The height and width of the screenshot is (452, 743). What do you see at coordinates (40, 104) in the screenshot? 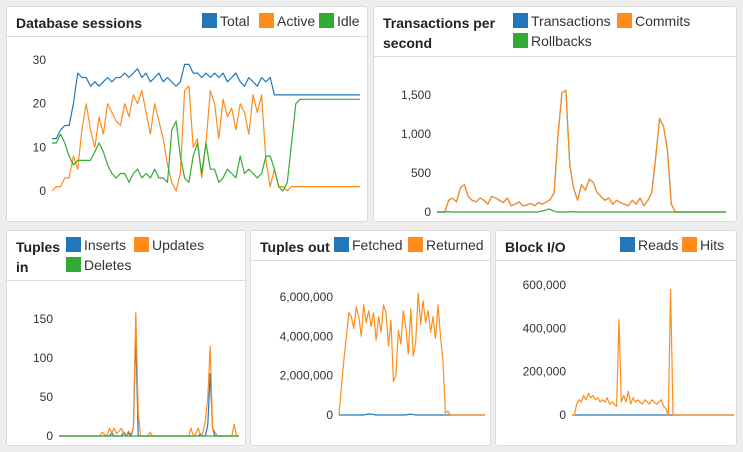
I see `y-tick-label: 20` at bounding box center [40, 104].